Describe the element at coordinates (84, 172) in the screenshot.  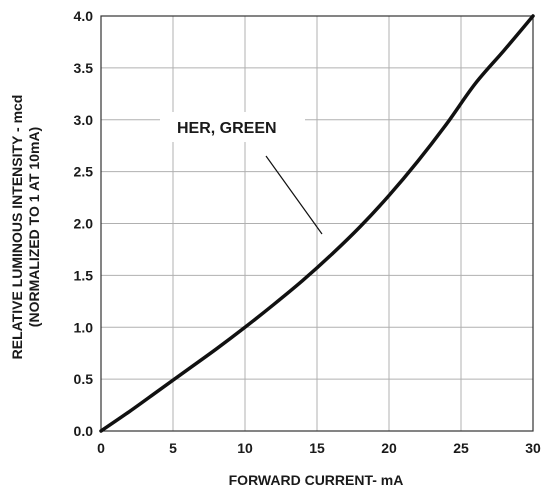
I see `y-tick-label: 2.5` at that location.